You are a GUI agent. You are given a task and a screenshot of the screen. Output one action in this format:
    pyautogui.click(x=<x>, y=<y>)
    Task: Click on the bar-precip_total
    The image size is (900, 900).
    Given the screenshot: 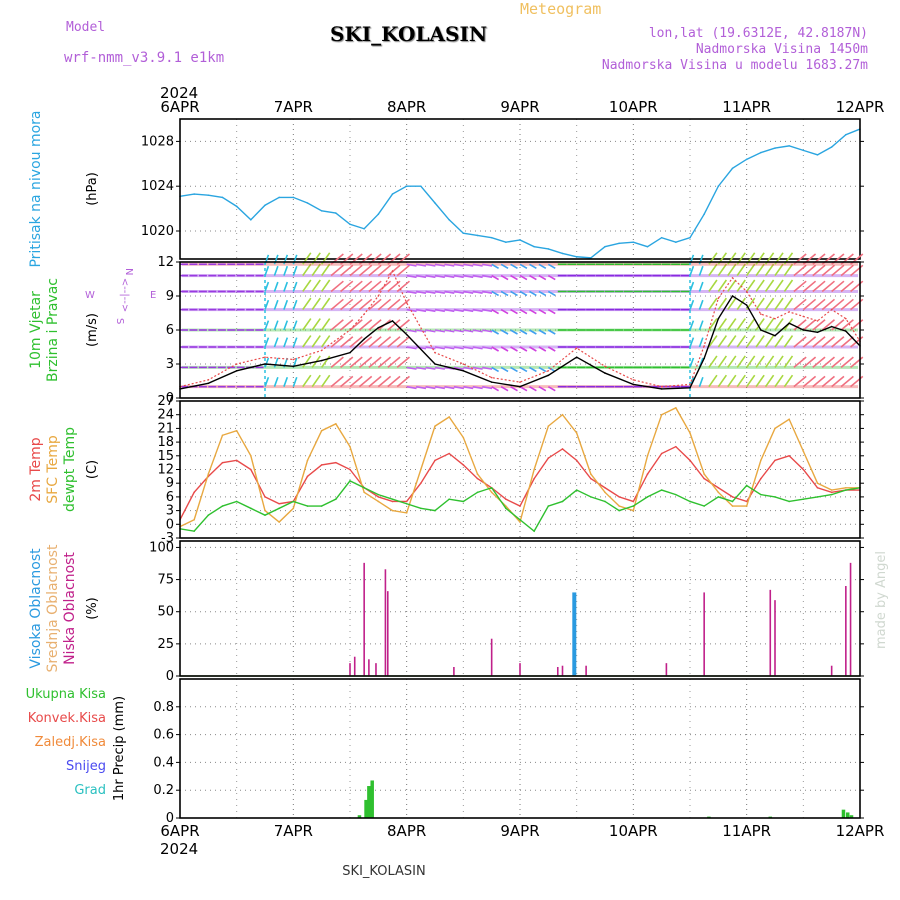 What is the action you would take?
    pyautogui.click(x=851, y=816)
    